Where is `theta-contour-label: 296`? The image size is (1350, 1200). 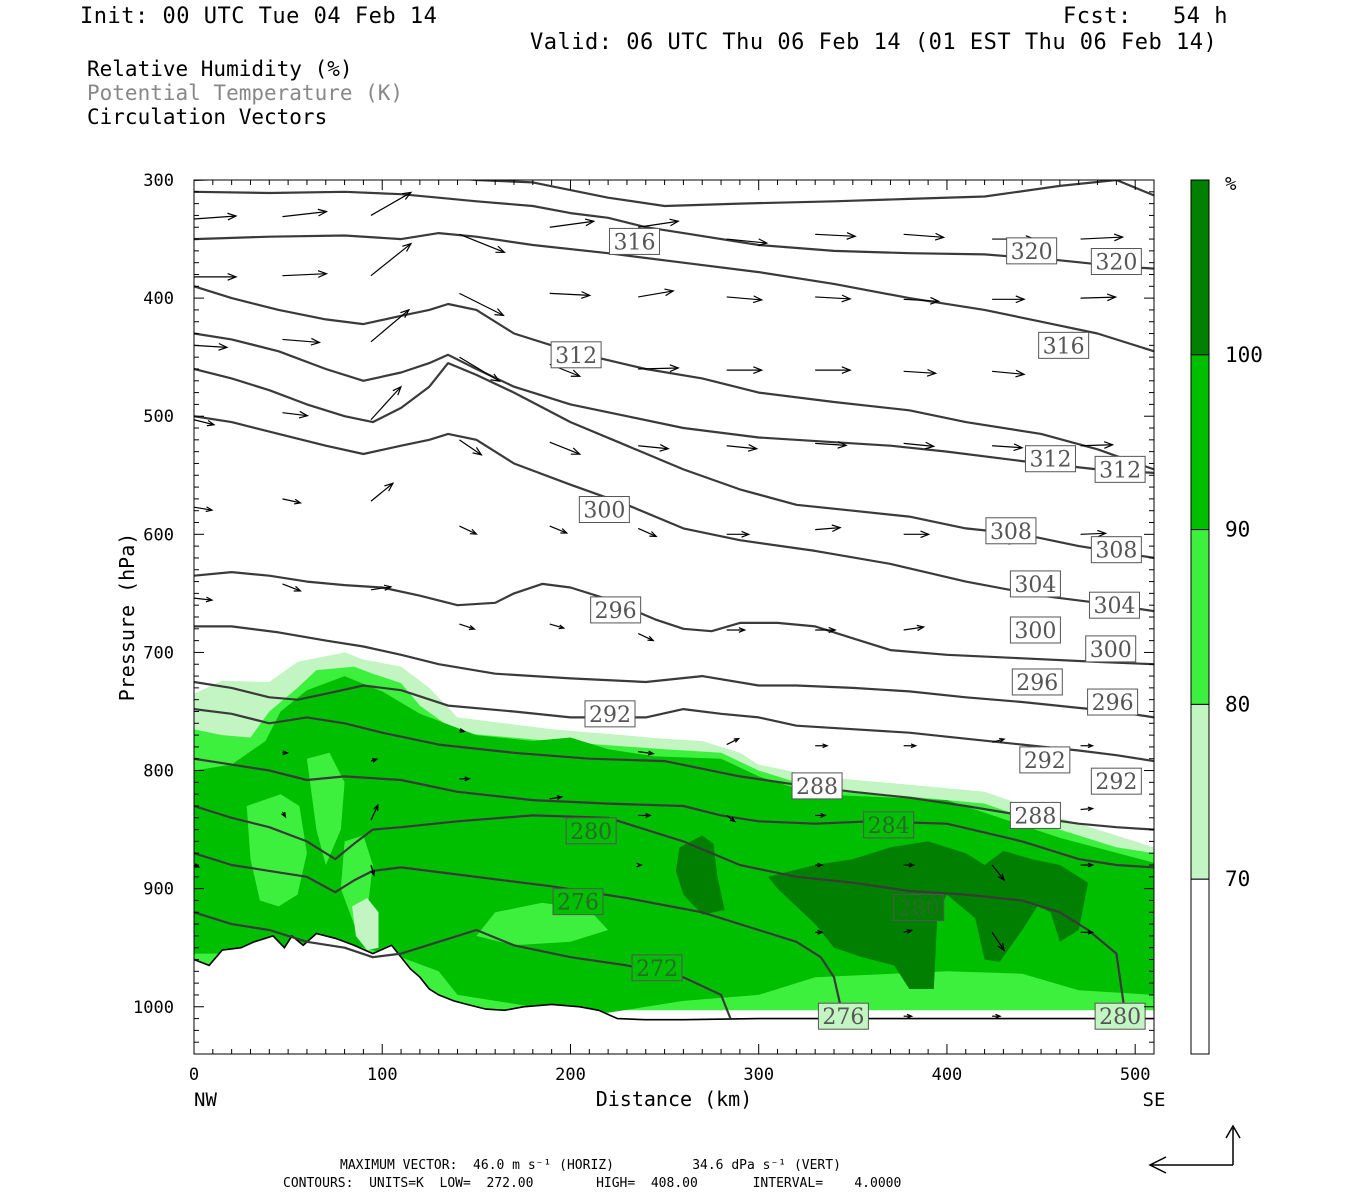 theta-contour-label: 296 is located at coordinates (616, 610).